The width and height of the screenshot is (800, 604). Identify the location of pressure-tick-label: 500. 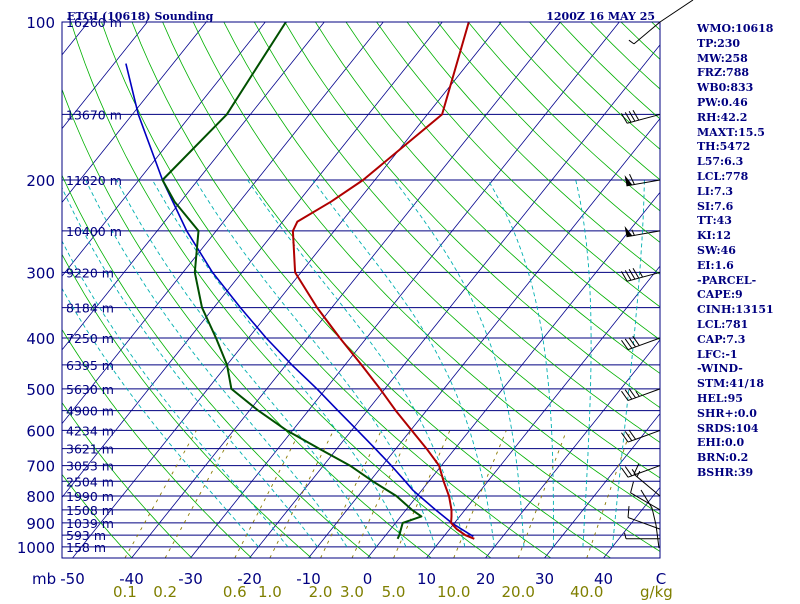
(40, 390).